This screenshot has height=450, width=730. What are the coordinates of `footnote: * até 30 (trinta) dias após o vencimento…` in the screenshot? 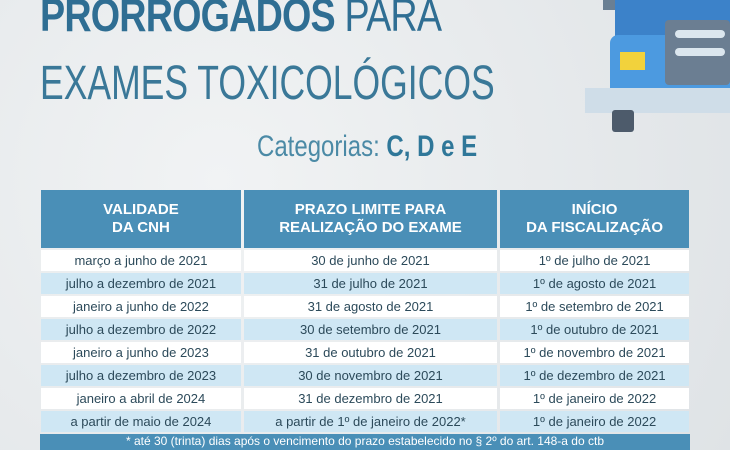 It's located at (365, 442).